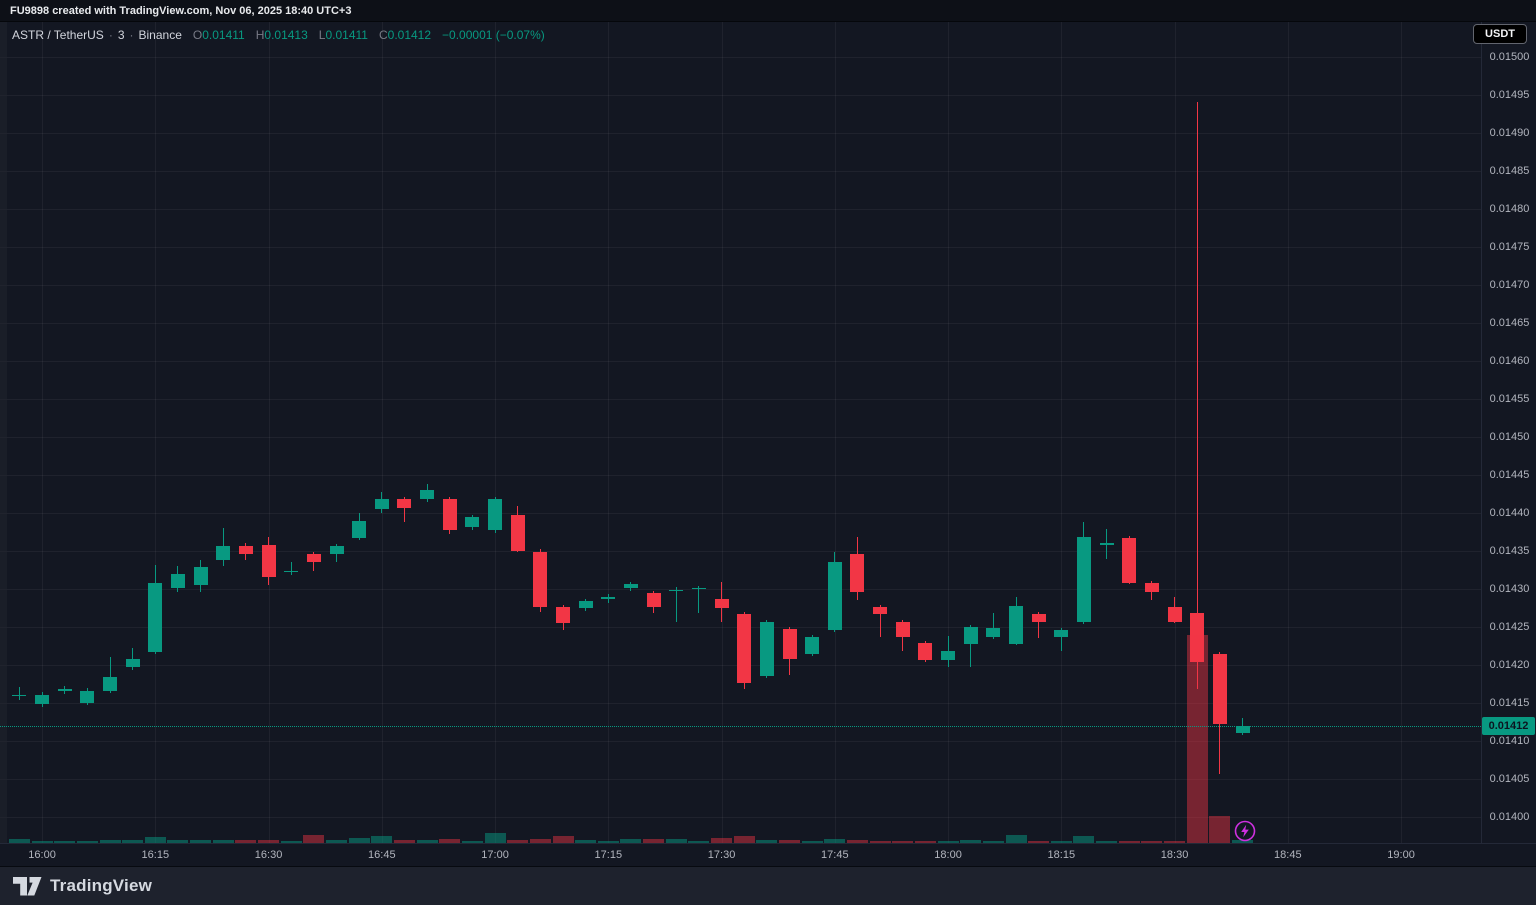  What do you see at coordinates (101, 885) in the screenshot?
I see `tradingview-brand-text: TradingView` at bounding box center [101, 885].